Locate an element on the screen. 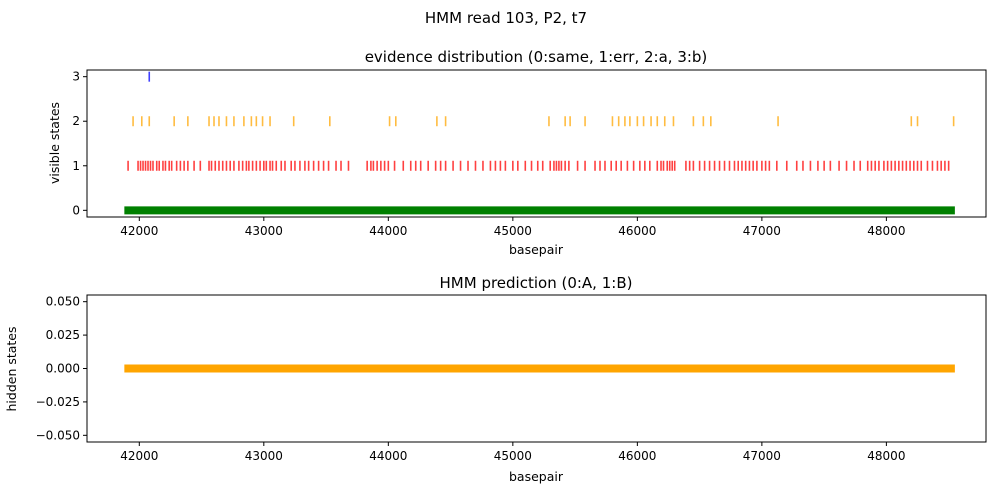  evidence-y-tick-label: 1 is located at coordinates (76, 166).